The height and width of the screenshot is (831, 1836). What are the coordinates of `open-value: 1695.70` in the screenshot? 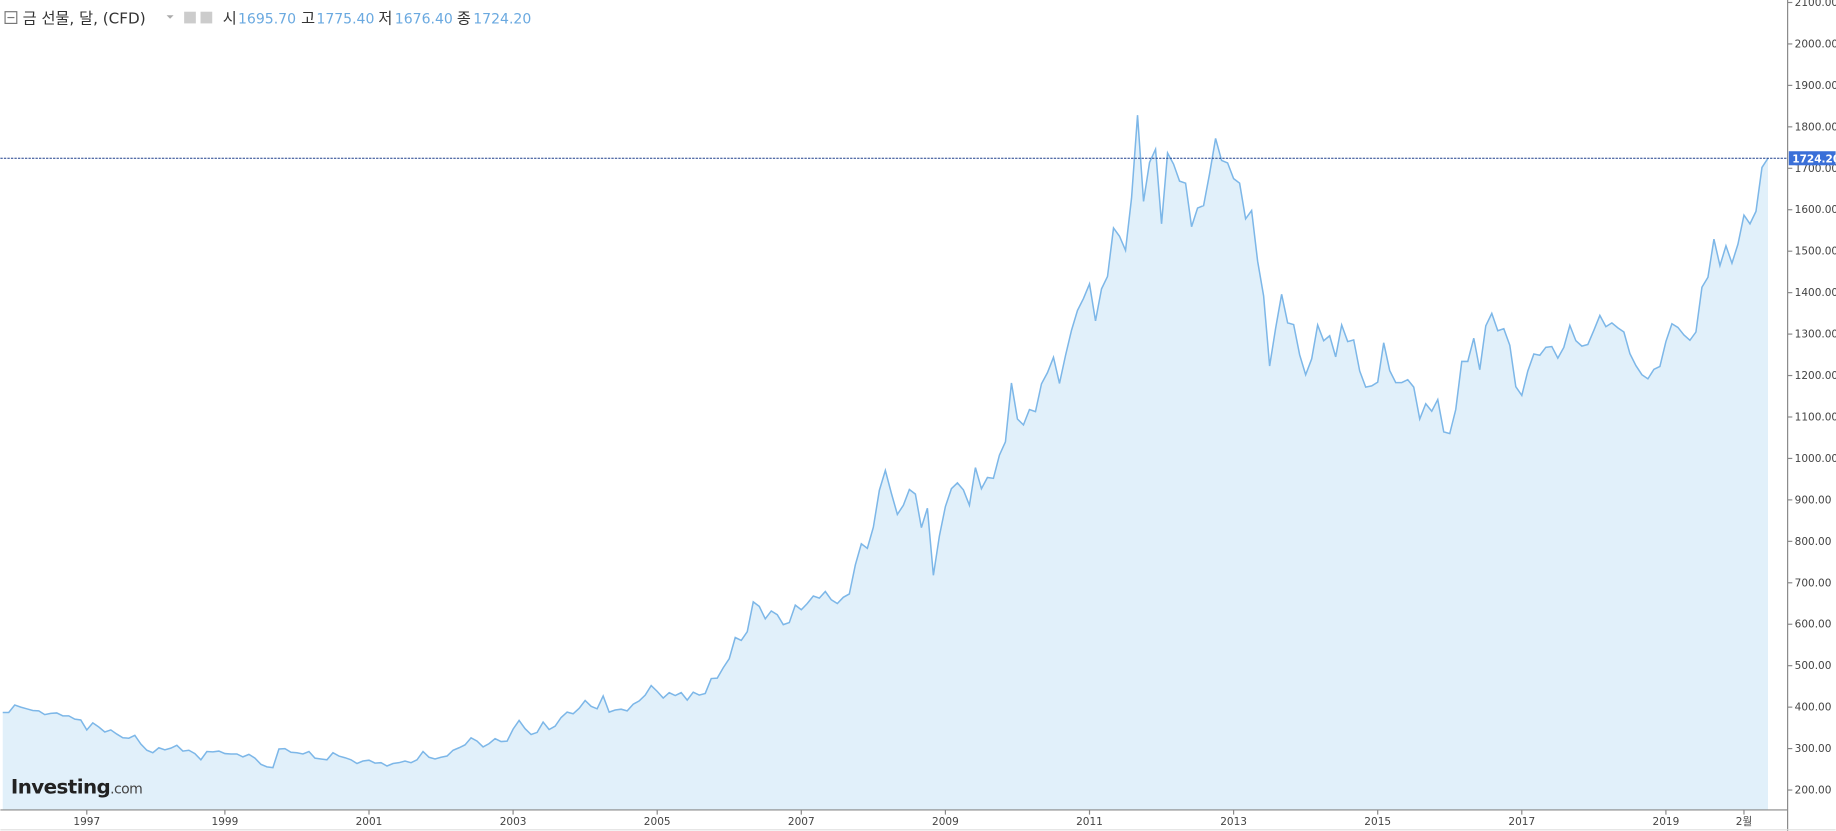 It's located at (267, 19).